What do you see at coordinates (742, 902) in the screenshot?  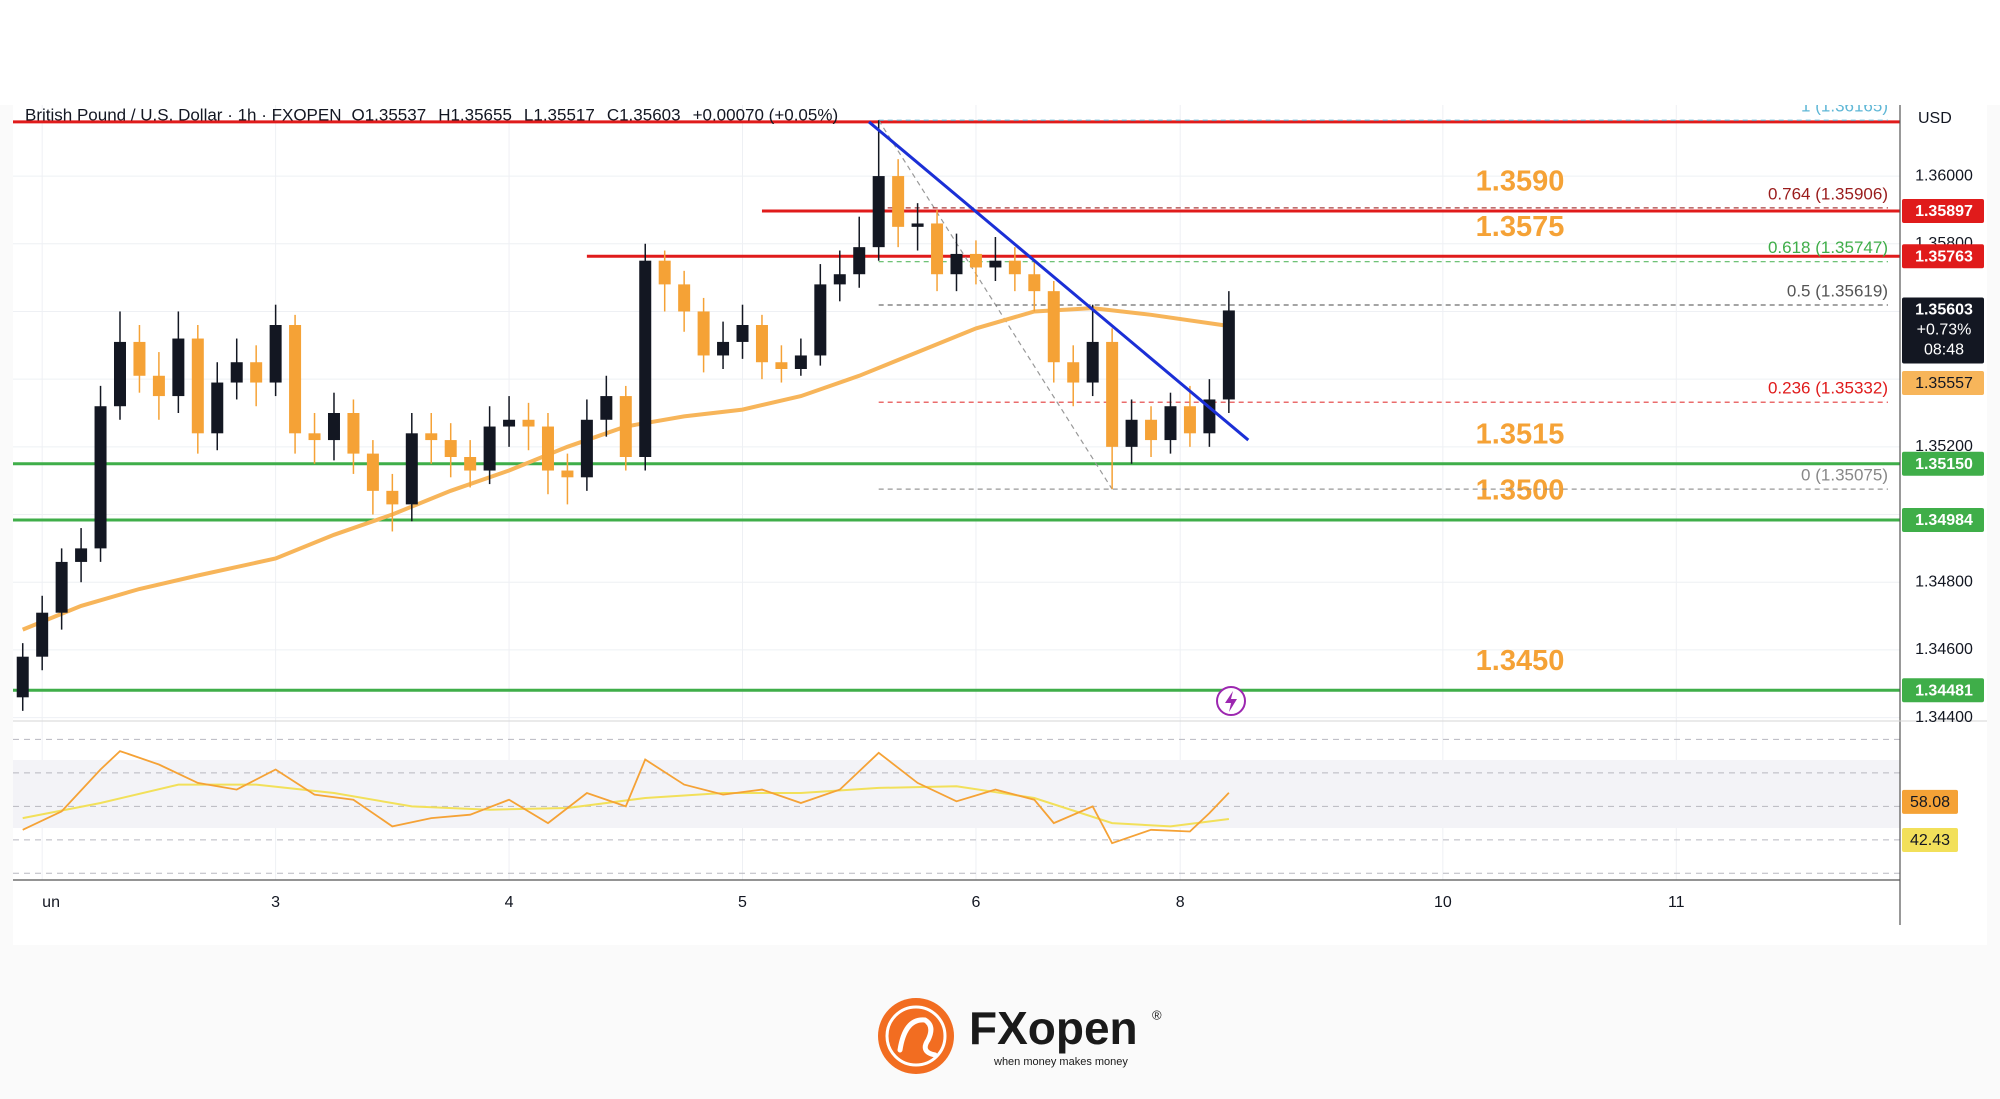 I see `x-tick-label: 5` at bounding box center [742, 902].